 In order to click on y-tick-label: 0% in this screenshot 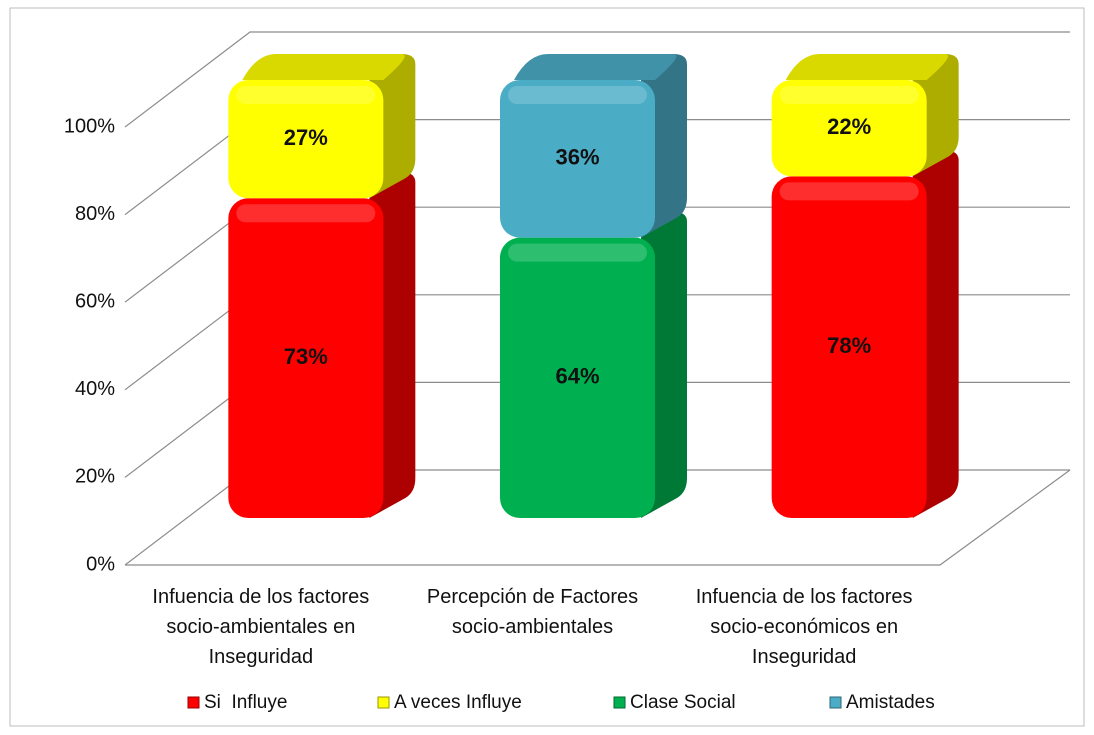, I will do `click(100, 564)`.